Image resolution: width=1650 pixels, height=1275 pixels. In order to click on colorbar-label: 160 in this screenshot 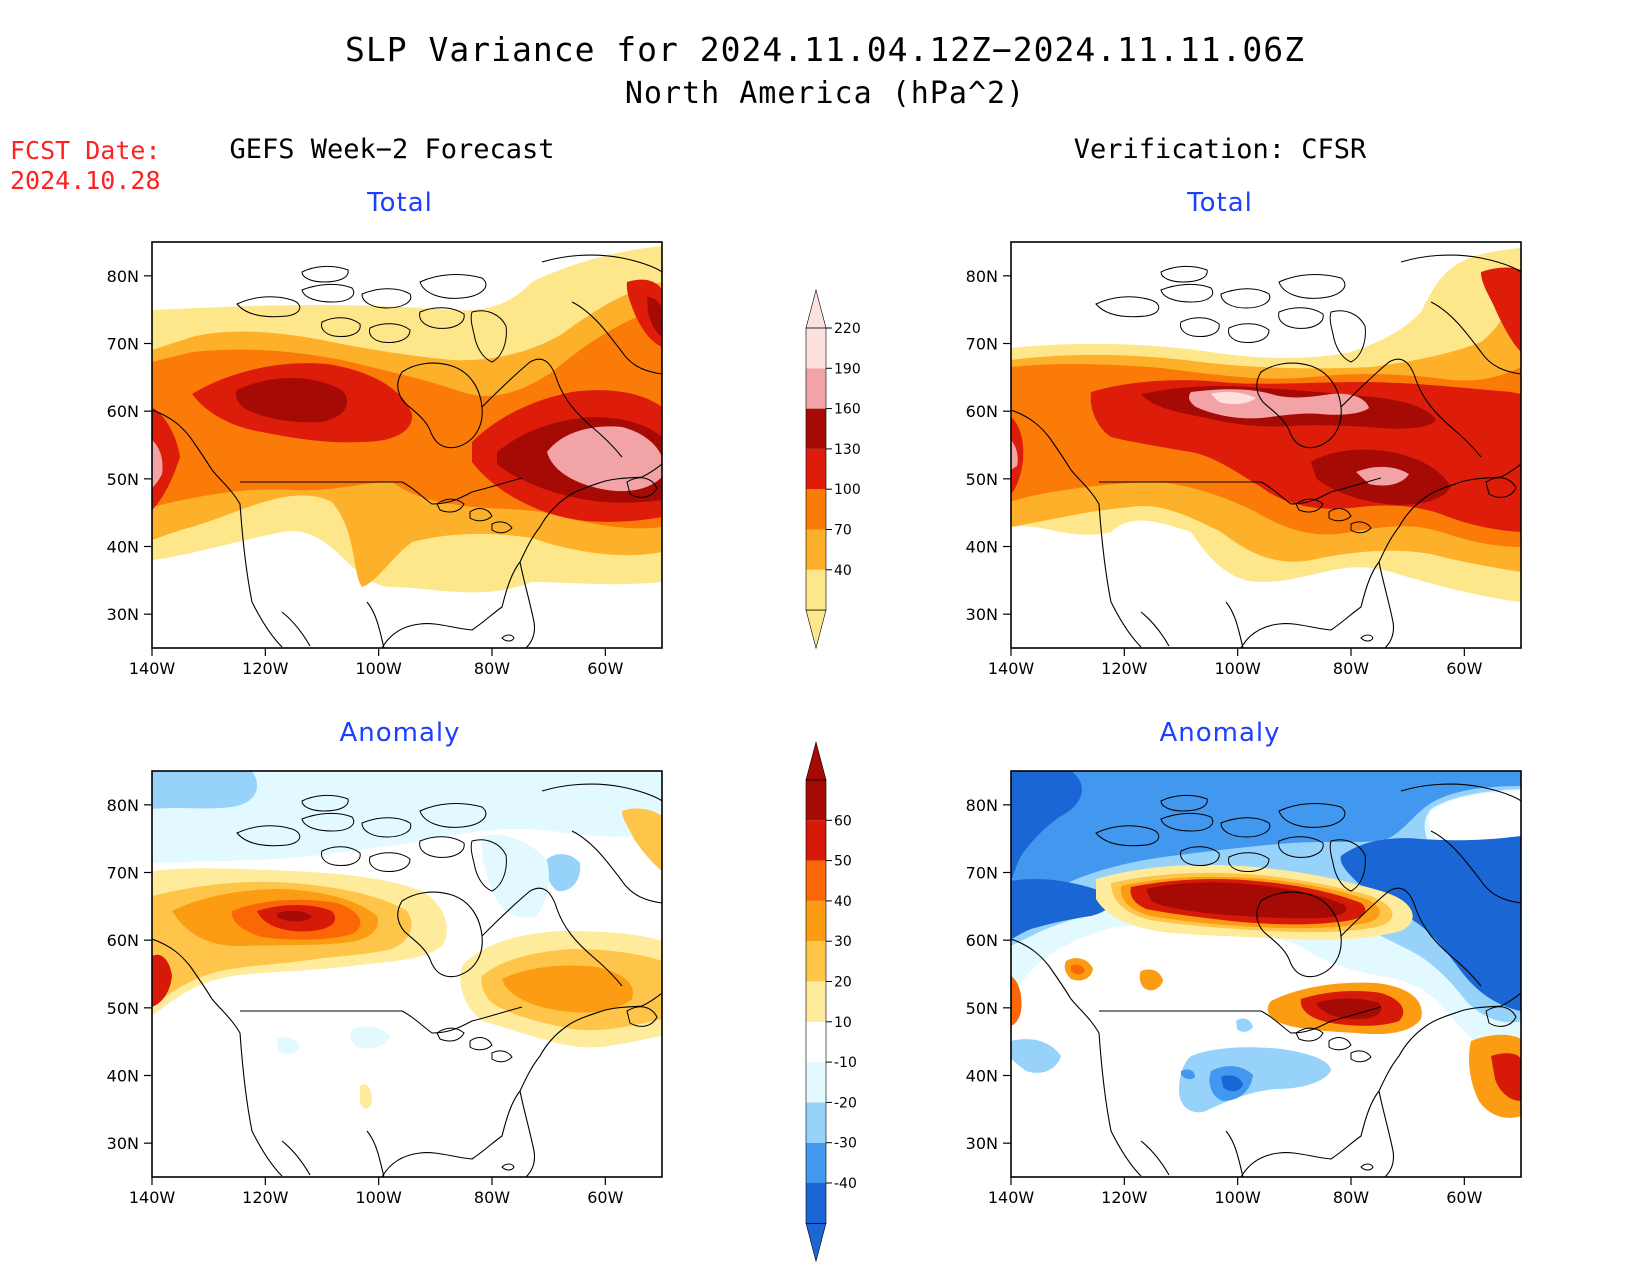, I will do `click(847, 410)`.